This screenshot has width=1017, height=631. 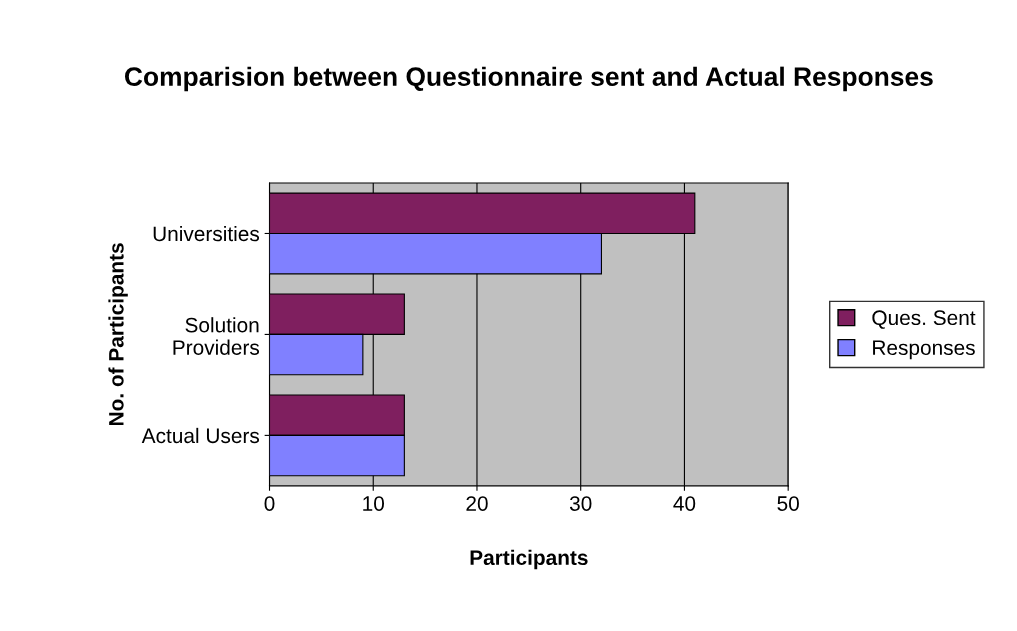 I want to click on x-tick-label: 40, so click(x=684, y=503).